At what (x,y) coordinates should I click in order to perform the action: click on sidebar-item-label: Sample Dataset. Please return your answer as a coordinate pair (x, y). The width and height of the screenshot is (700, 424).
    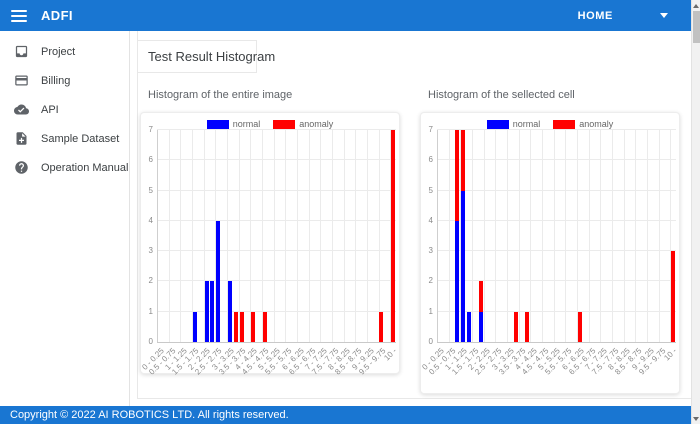
    Looking at the image, I should click on (80, 138).